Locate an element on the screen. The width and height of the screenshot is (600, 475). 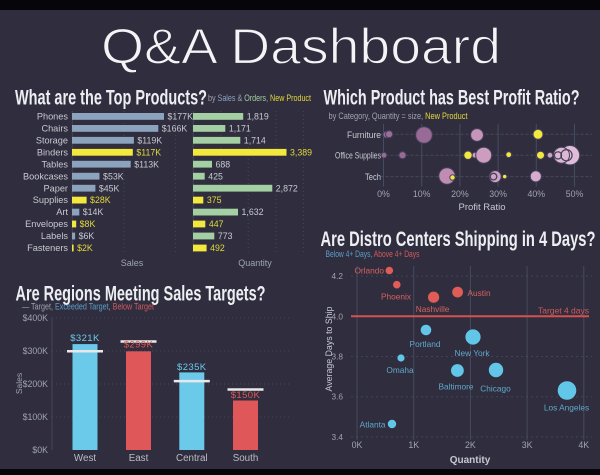
svg-text: Chairs is located at coordinates (54, 128).